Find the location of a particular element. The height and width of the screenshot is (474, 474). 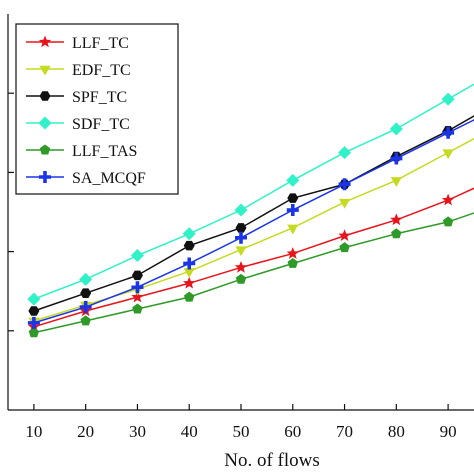

legend-label: LLF_TAS is located at coordinates (104, 151).